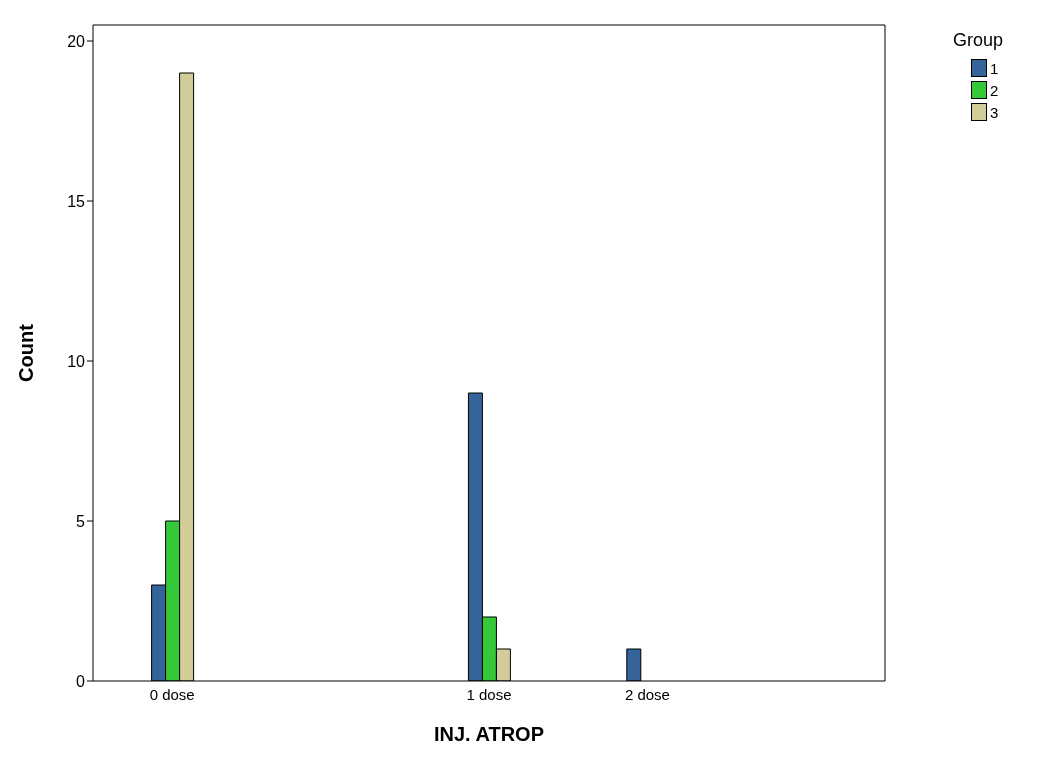 The width and height of the screenshot is (1059, 779). What do you see at coordinates (172, 694) in the screenshot?
I see `x-tick-label: 0 dose` at bounding box center [172, 694].